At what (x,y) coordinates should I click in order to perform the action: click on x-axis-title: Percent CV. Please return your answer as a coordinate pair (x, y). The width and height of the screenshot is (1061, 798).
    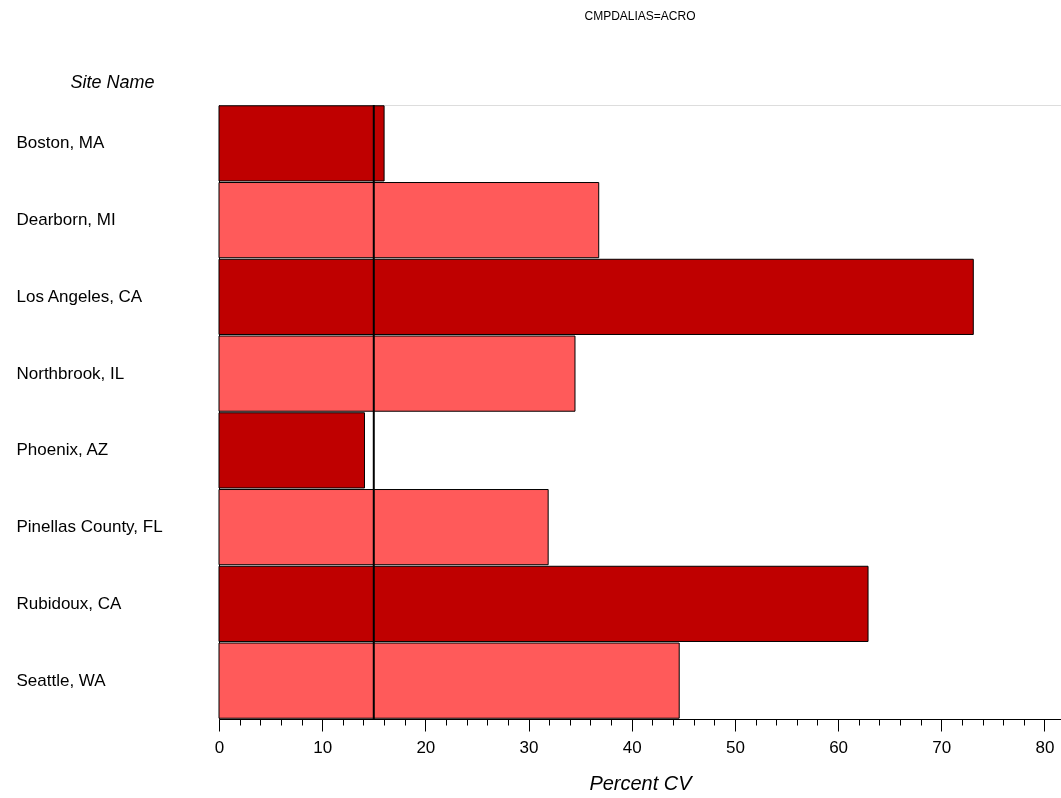
    Looking at the image, I should click on (641, 782).